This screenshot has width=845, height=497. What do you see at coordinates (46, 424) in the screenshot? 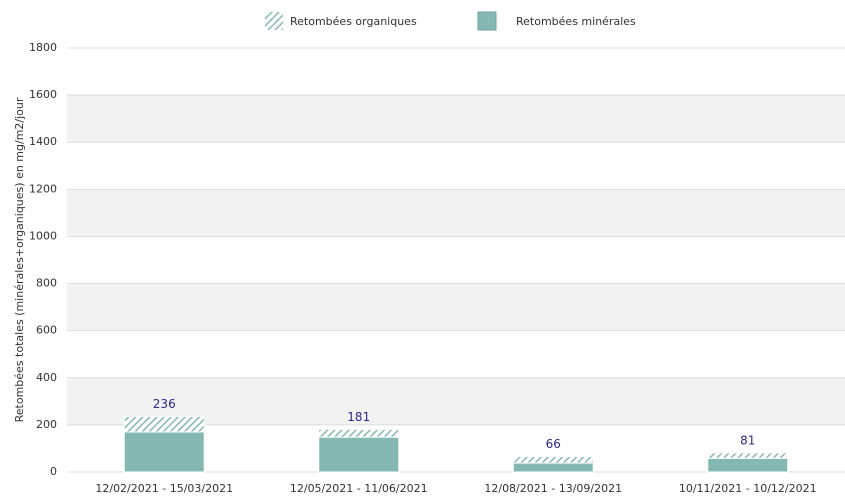
I see `y-tick-label: 200` at bounding box center [46, 424].